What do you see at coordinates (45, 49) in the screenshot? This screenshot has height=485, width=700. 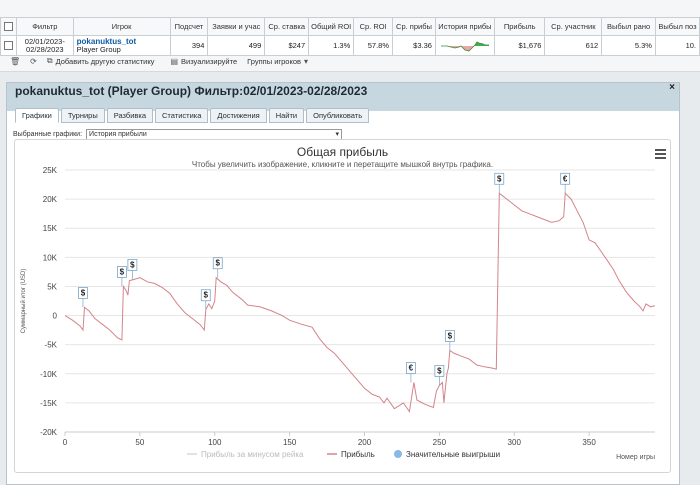 I see `filter-date-end: 02/28/2023` at bounding box center [45, 49].